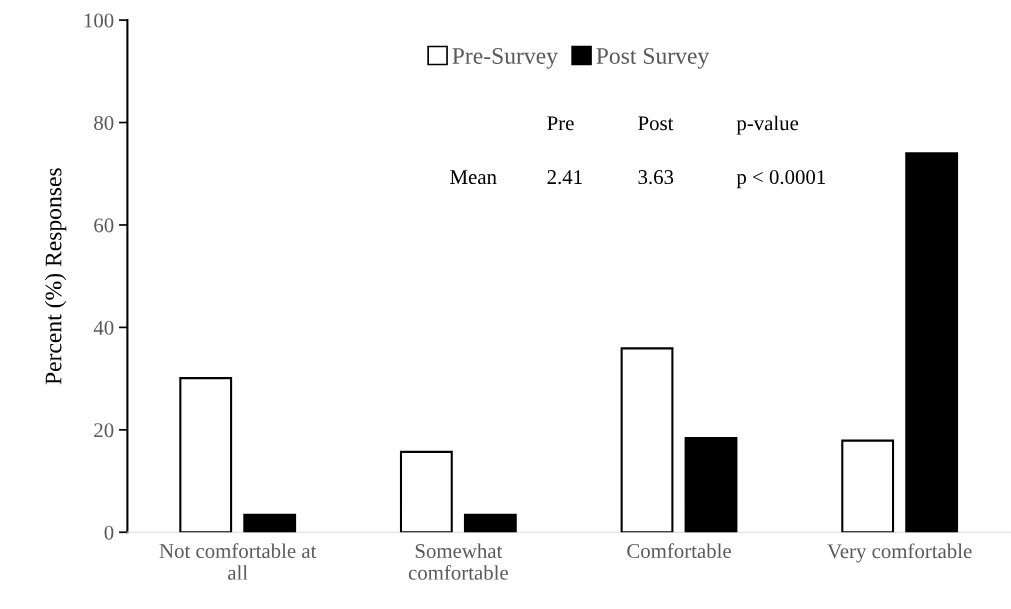  Describe the element at coordinates (104, 122) in the screenshot. I see `y-tick-label: 80` at that location.